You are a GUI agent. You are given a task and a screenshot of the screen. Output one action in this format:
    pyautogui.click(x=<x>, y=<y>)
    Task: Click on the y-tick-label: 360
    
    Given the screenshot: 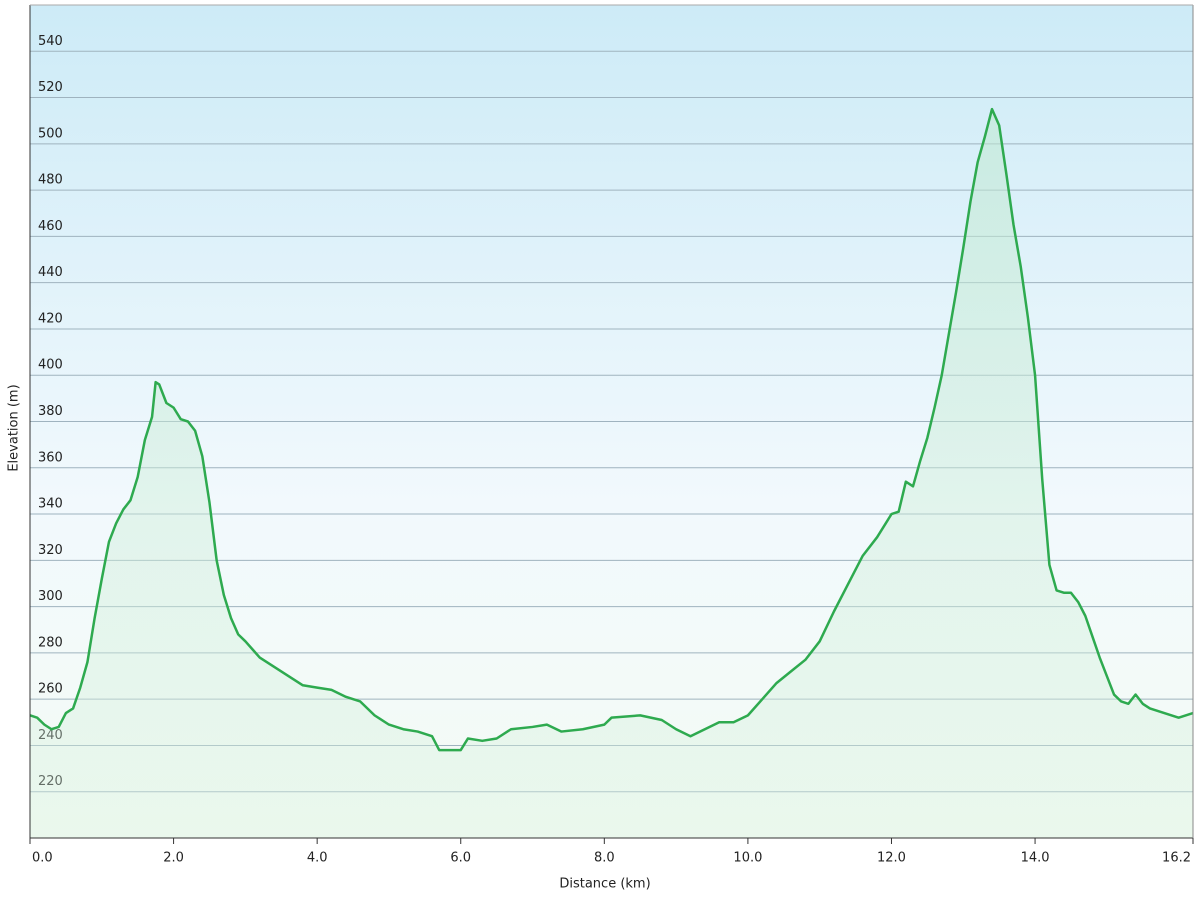 What is the action you would take?
    pyautogui.click(x=50, y=457)
    